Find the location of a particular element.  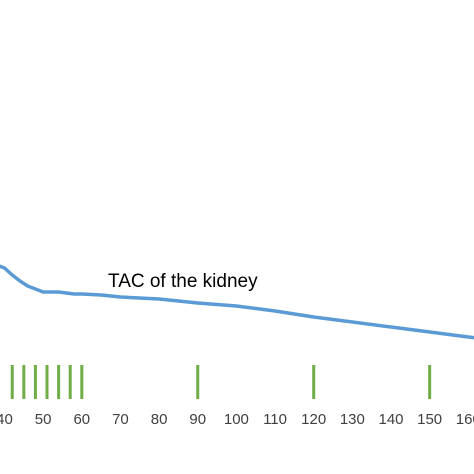

x-tick-label-110: 110 is located at coordinates (275, 419).